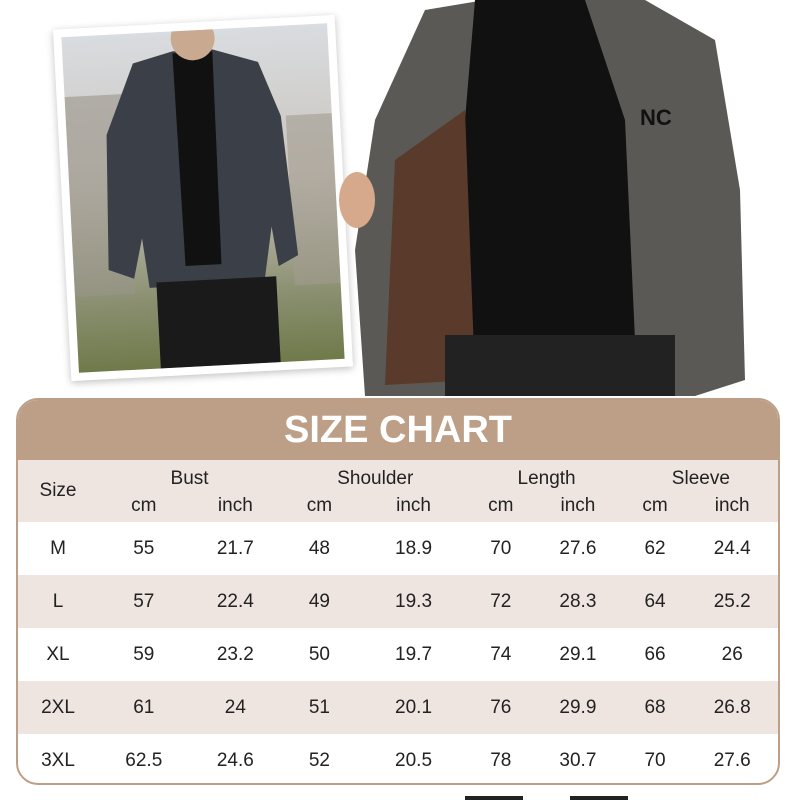 The height and width of the screenshot is (800, 800). What do you see at coordinates (319, 707) in the screenshot?
I see `measurement-cell: 51` at bounding box center [319, 707].